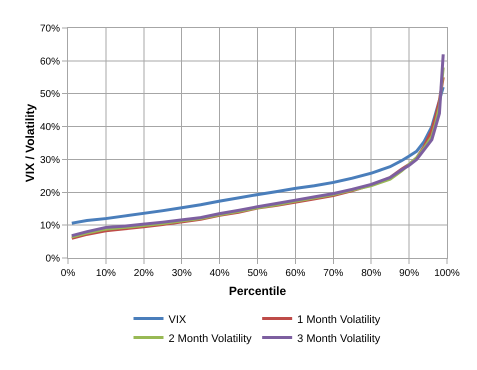 This screenshot has width=477, height=370. I want to click on legend-label: VIX, so click(177, 320).